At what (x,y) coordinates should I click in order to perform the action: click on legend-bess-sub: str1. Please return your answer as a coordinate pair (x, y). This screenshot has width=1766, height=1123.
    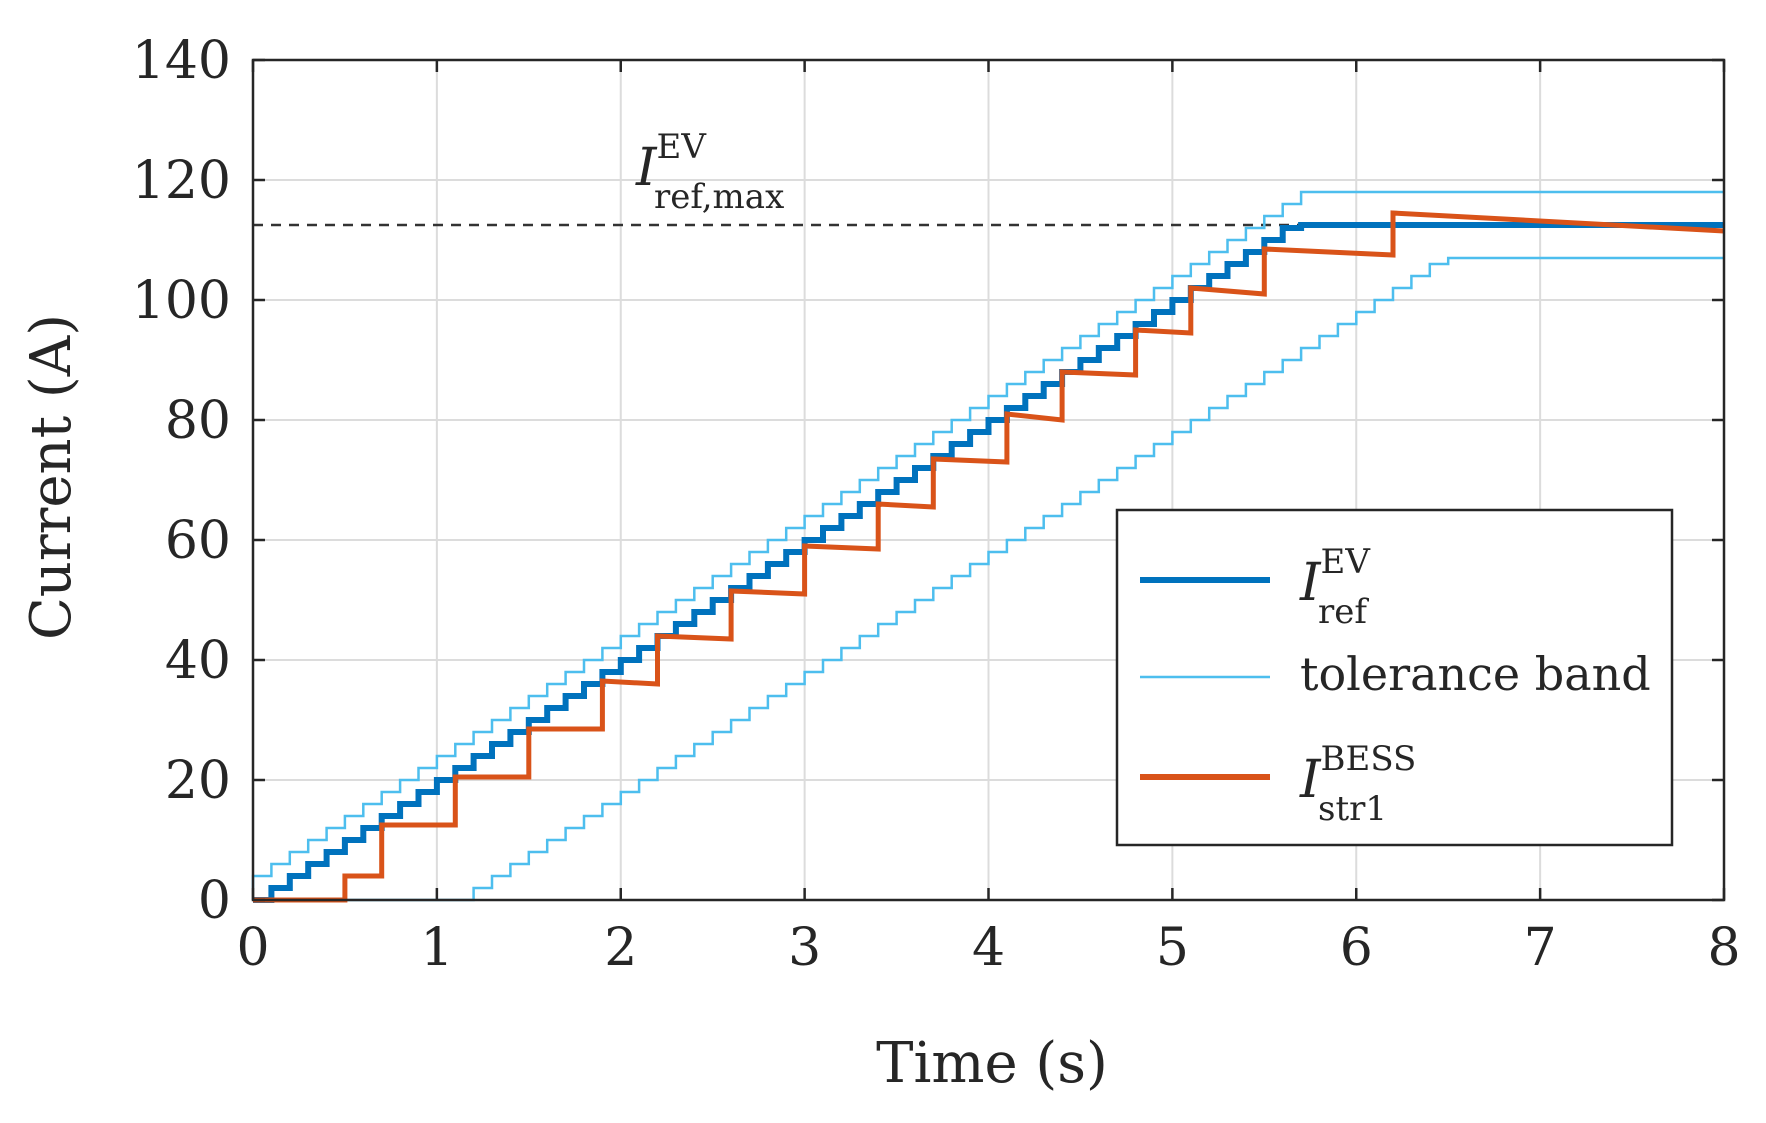
    Looking at the image, I should click on (1352, 809).